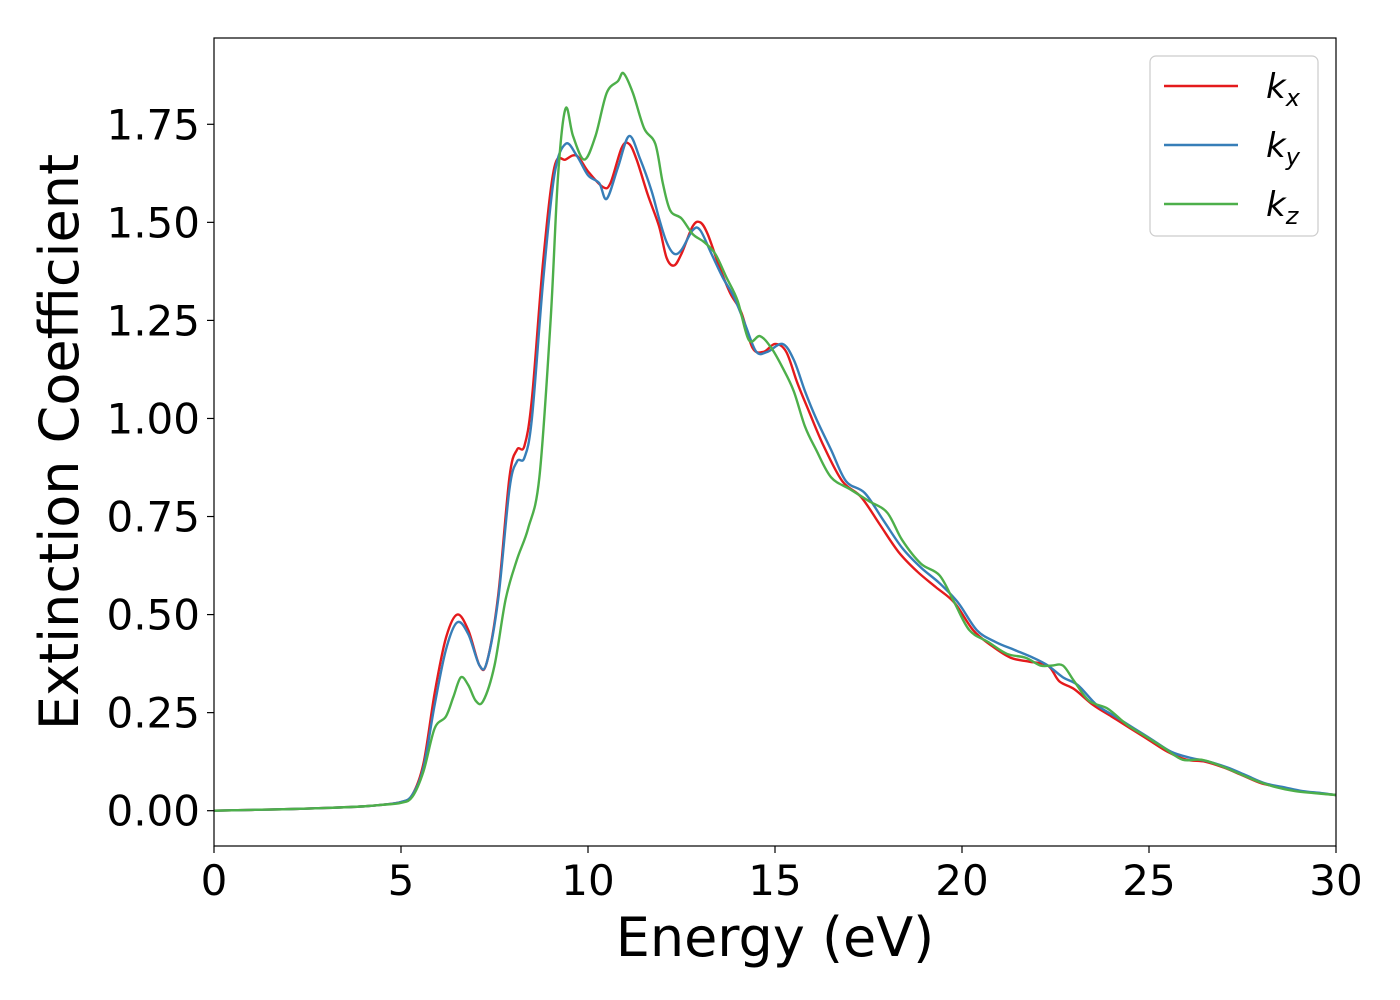 The image size is (1400, 1000). Describe the element at coordinates (1148, 880) in the screenshot. I see `x-tick-label: 25` at that location.